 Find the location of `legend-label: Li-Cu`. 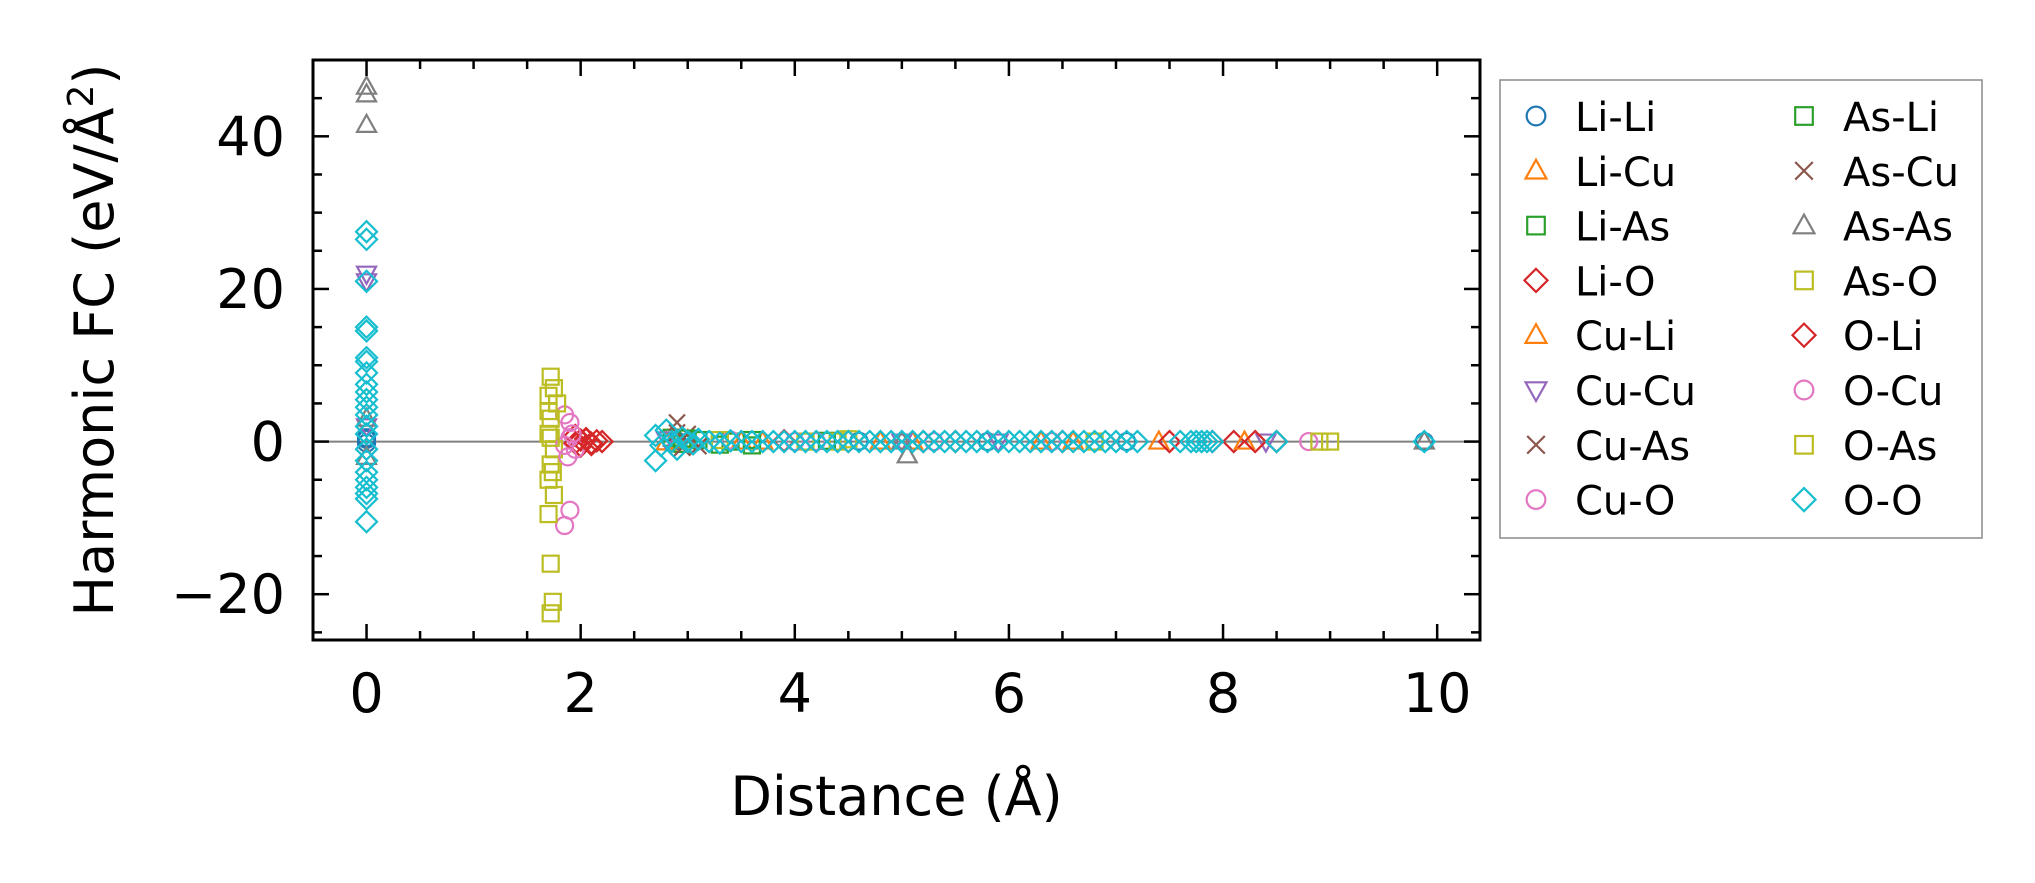

legend-label: Li-Cu is located at coordinates (1625, 173).